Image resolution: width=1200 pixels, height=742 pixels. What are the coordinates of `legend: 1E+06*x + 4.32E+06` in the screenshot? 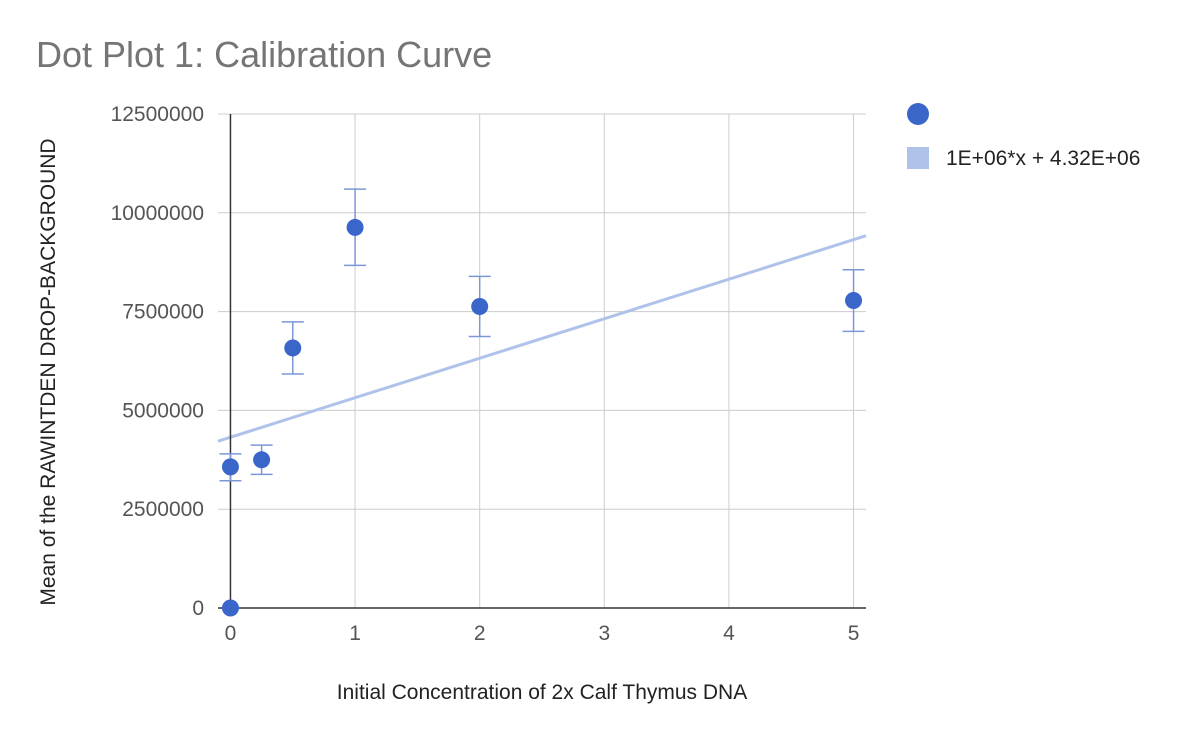 It's located at (1023, 136).